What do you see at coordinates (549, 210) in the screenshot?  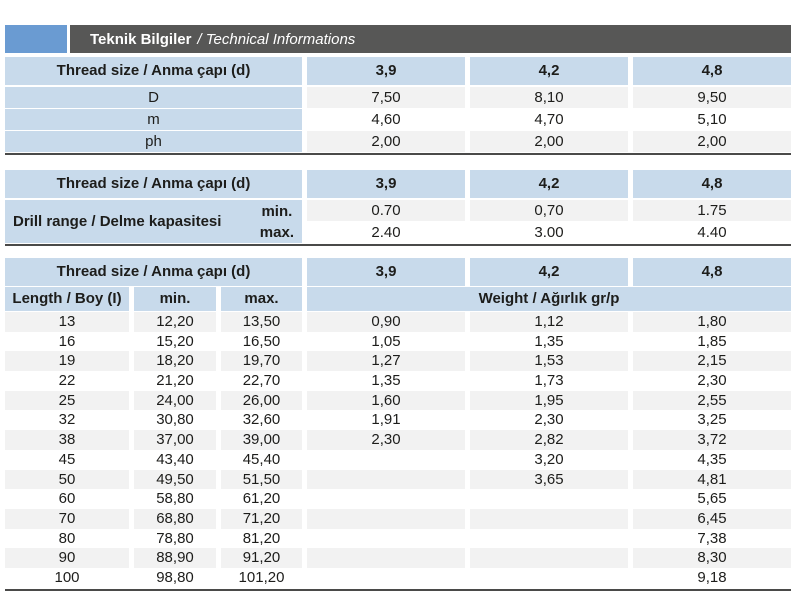 I see `min-value-cell: 0,70` at bounding box center [549, 210].